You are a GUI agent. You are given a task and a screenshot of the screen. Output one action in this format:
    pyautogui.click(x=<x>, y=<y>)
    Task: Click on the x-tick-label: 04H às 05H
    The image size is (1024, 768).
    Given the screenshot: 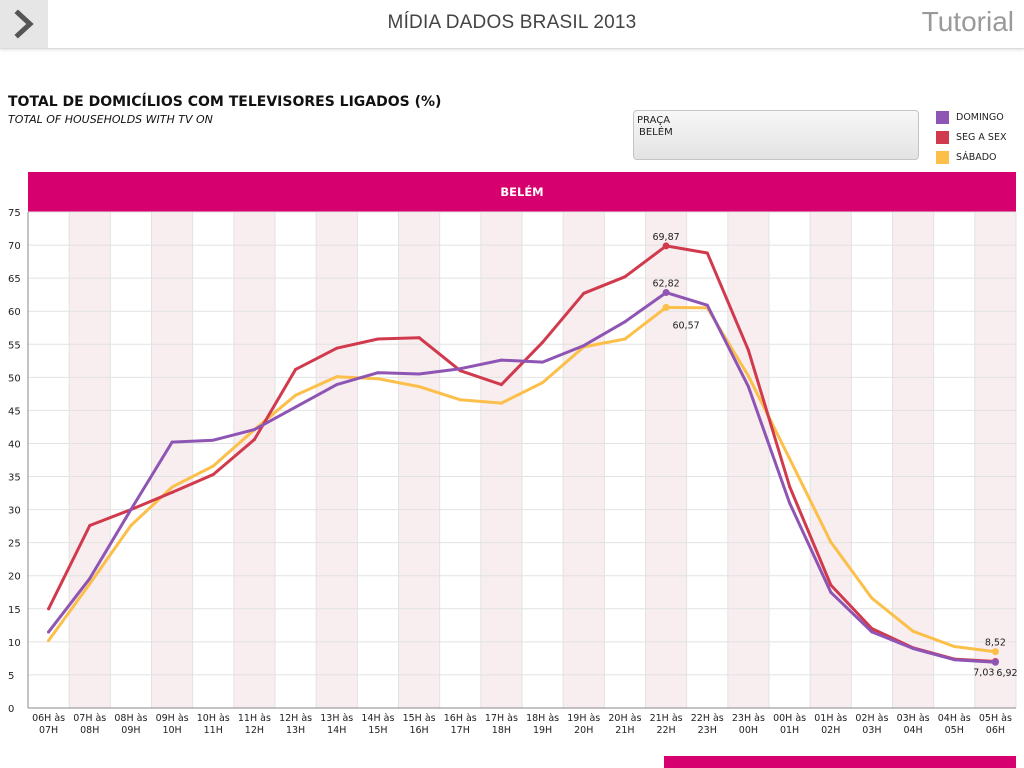 What is the action you would take?
    pyautogui.click(x=954, y=724)
    